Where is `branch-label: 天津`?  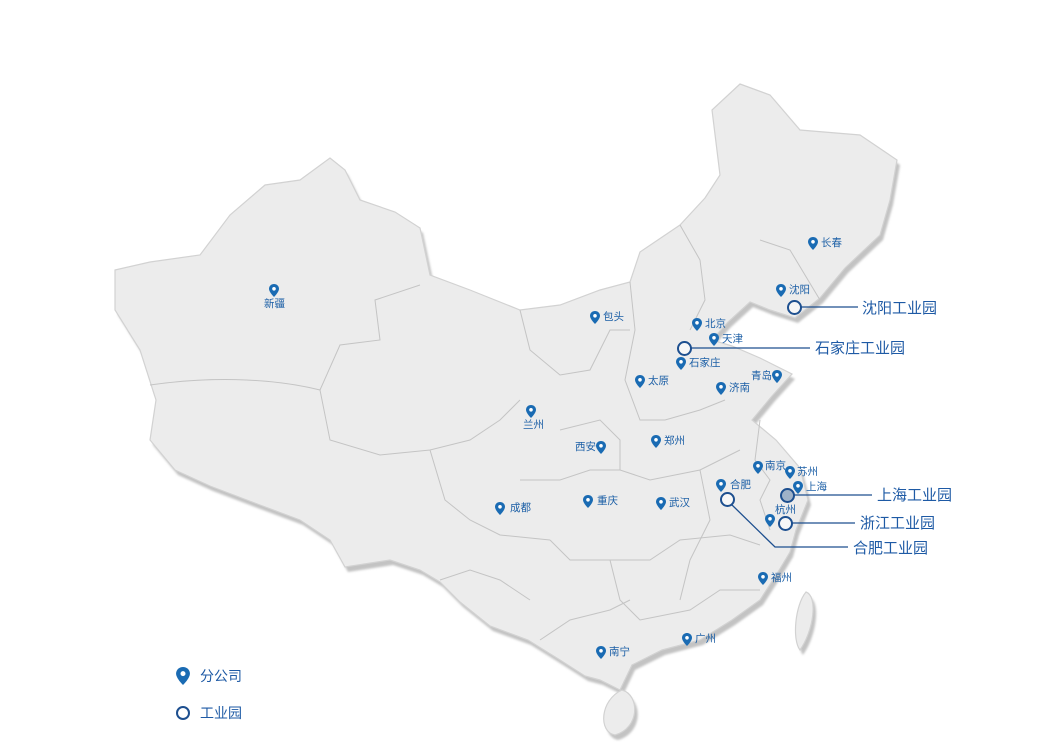
branch-label: 天津 is located at coordinates (732, 339).